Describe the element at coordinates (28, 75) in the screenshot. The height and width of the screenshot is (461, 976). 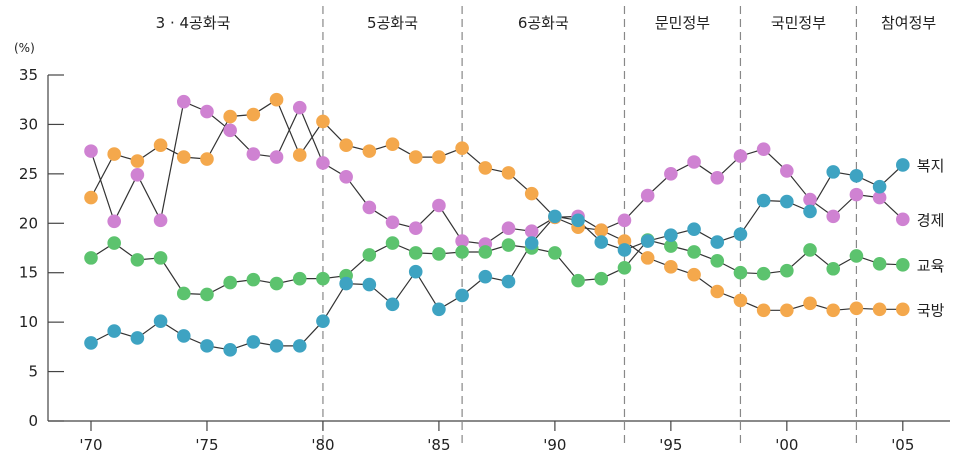
I see `y-tick-label: 35` at that location.